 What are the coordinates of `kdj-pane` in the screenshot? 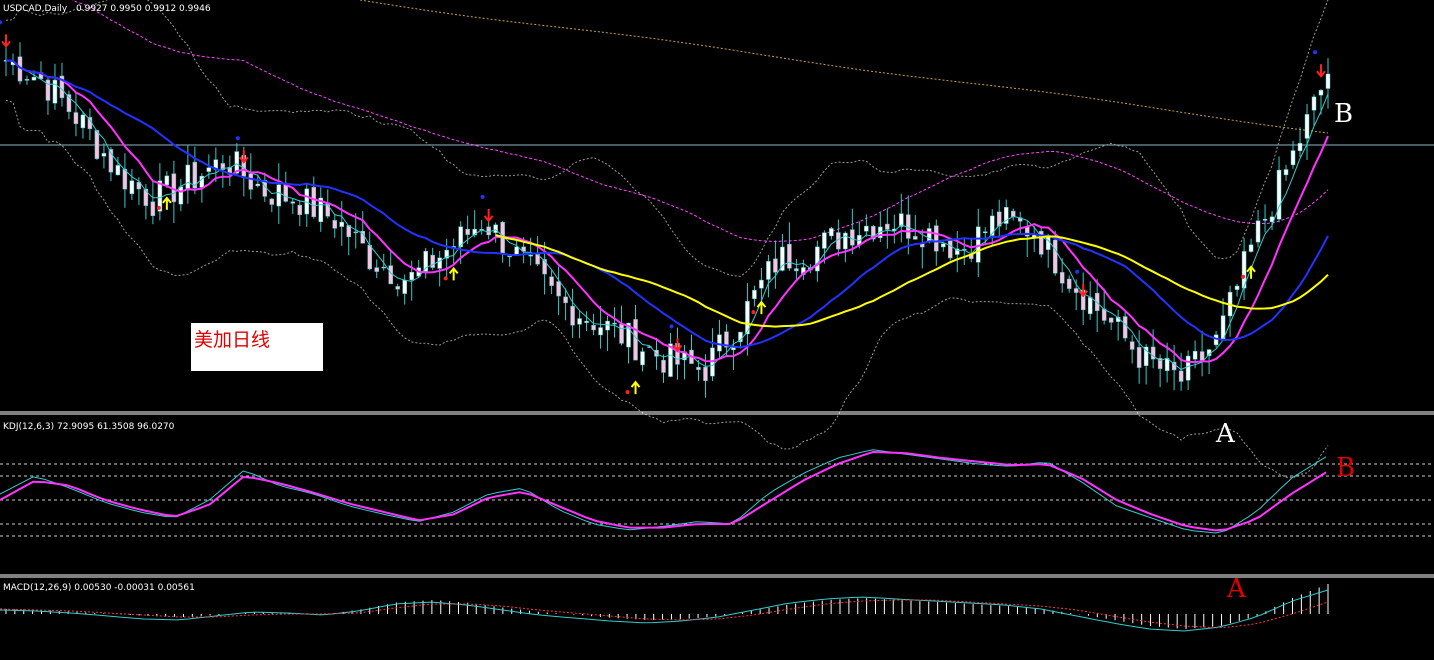 It's located at (717, 493).